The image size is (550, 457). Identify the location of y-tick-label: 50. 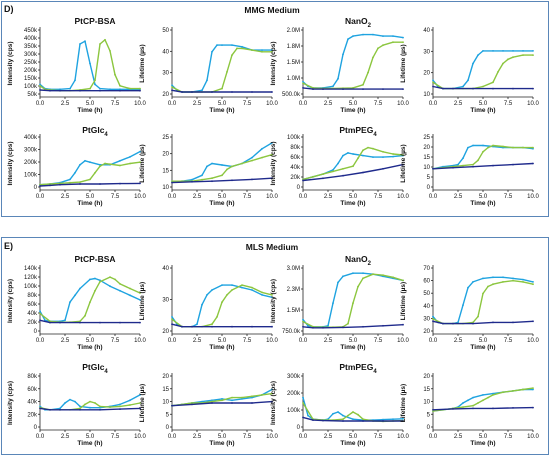
(165, 31).